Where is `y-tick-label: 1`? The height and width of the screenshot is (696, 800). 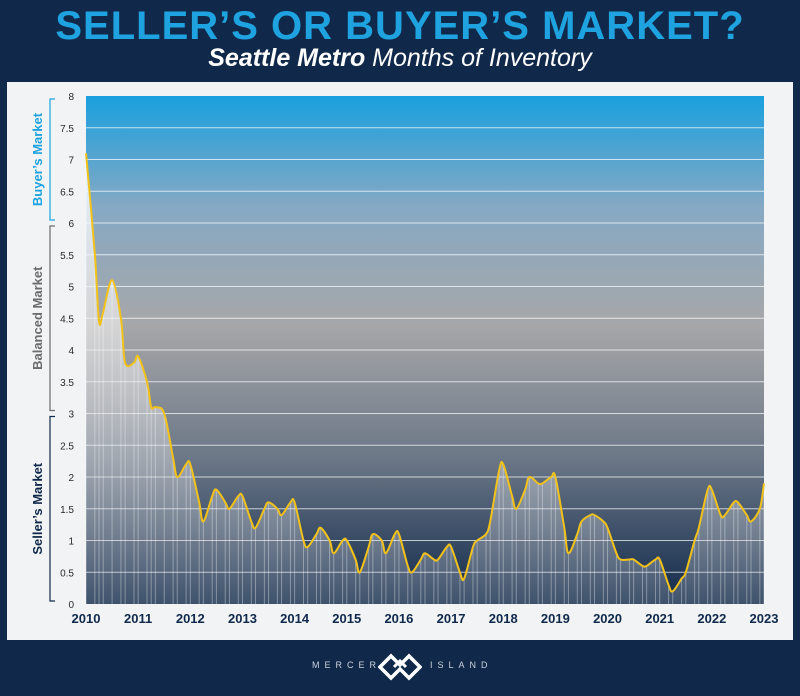
y-tick-label: 1 is located at coordinates (71, 542).